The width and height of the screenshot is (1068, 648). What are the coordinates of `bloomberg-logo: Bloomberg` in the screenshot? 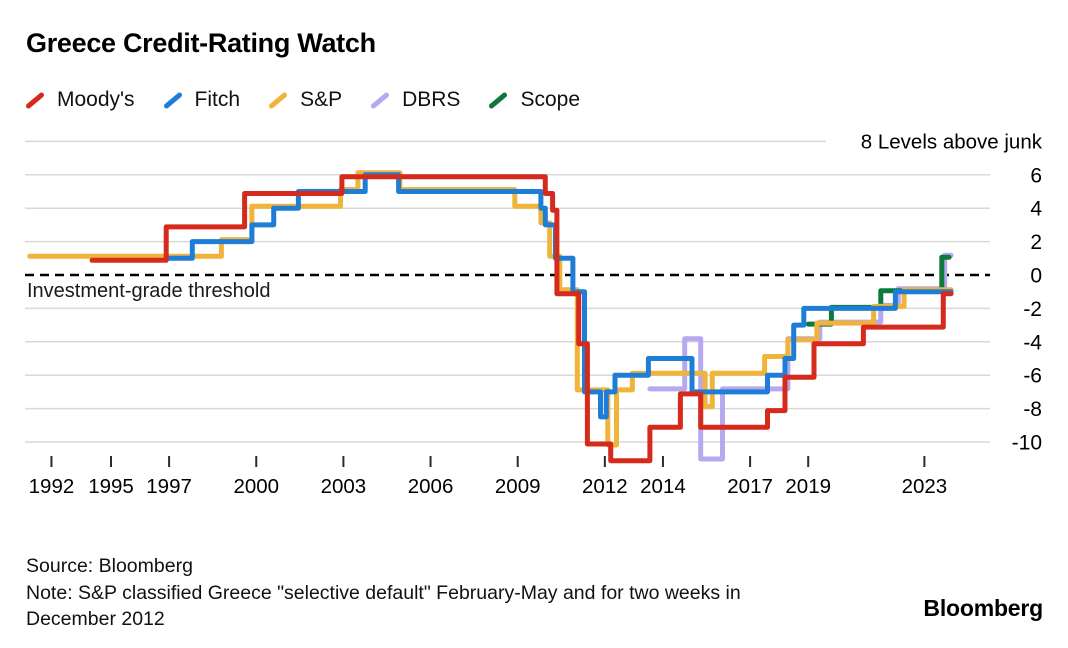 It's located at (983, 608).